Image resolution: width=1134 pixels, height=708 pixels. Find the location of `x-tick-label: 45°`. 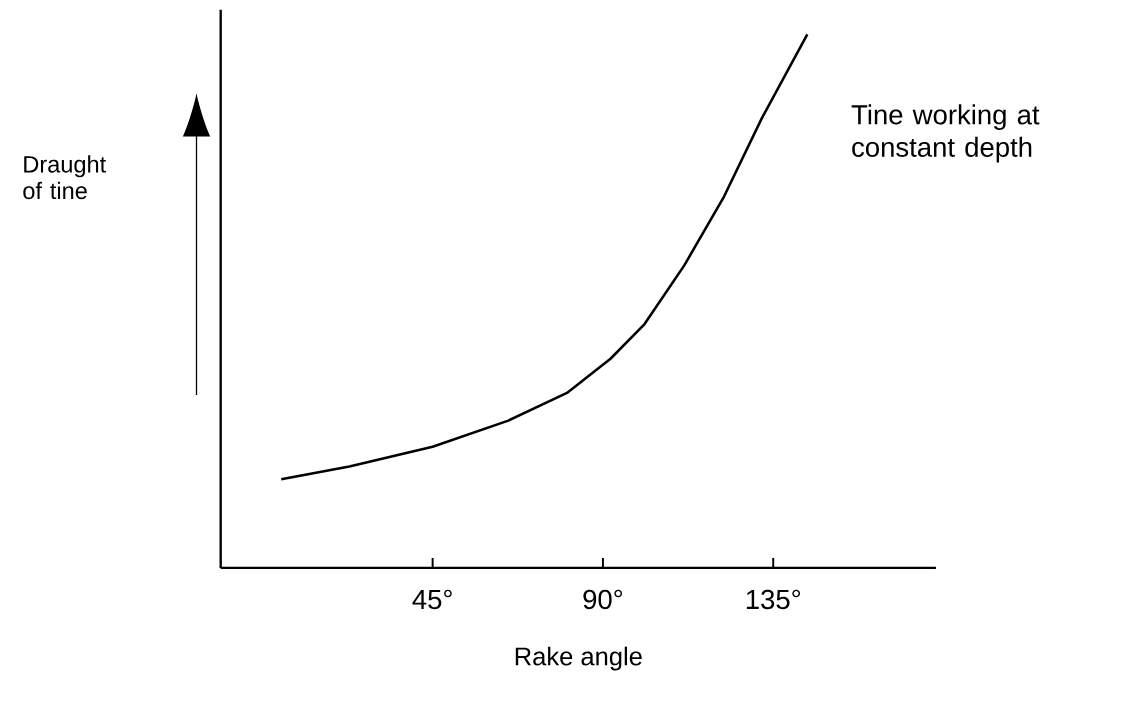

x-tick-label: 45° is located at coordinates (432, 599).